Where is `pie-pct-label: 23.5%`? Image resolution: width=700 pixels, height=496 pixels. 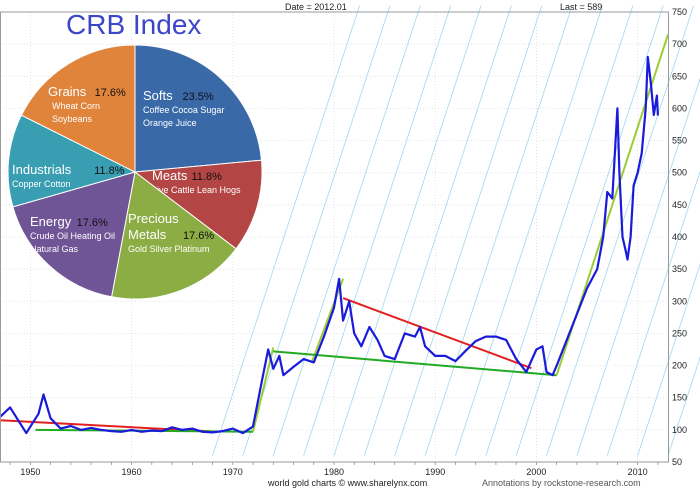
pie-pct-label: 23.5% is located at coordinates (198, 97).